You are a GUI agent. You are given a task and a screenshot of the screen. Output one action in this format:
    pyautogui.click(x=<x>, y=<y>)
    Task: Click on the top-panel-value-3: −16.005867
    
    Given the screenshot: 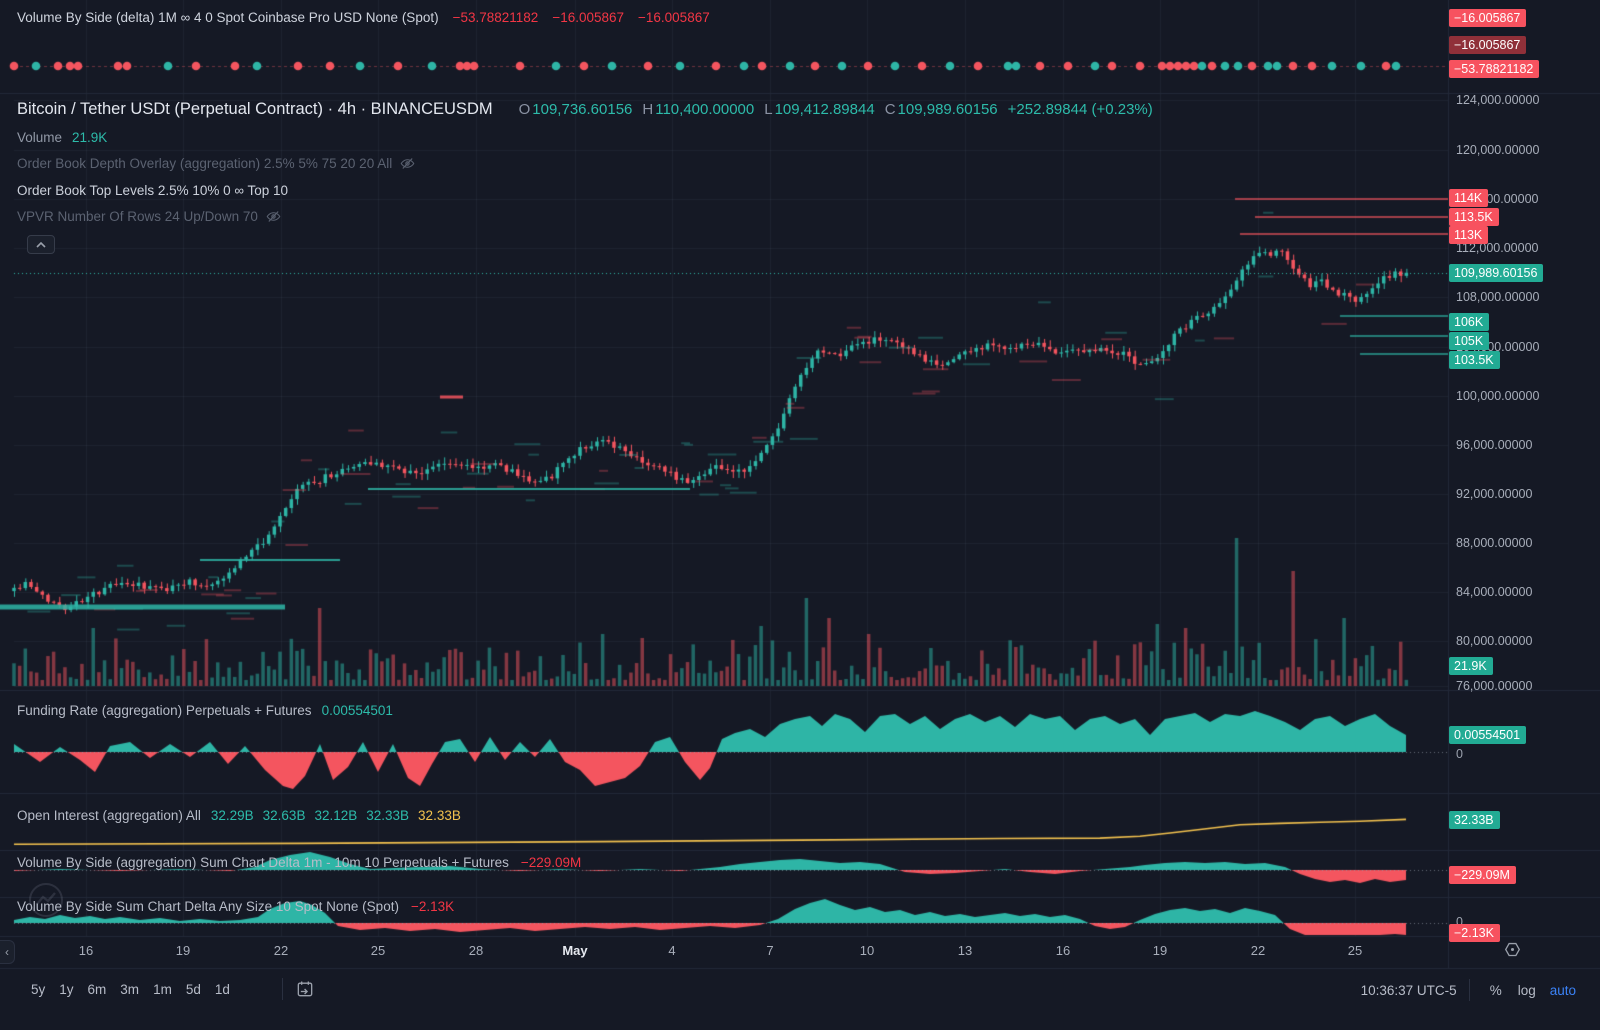 What is the action you would take?
    pyautogui.click(x=674, y=17)
    